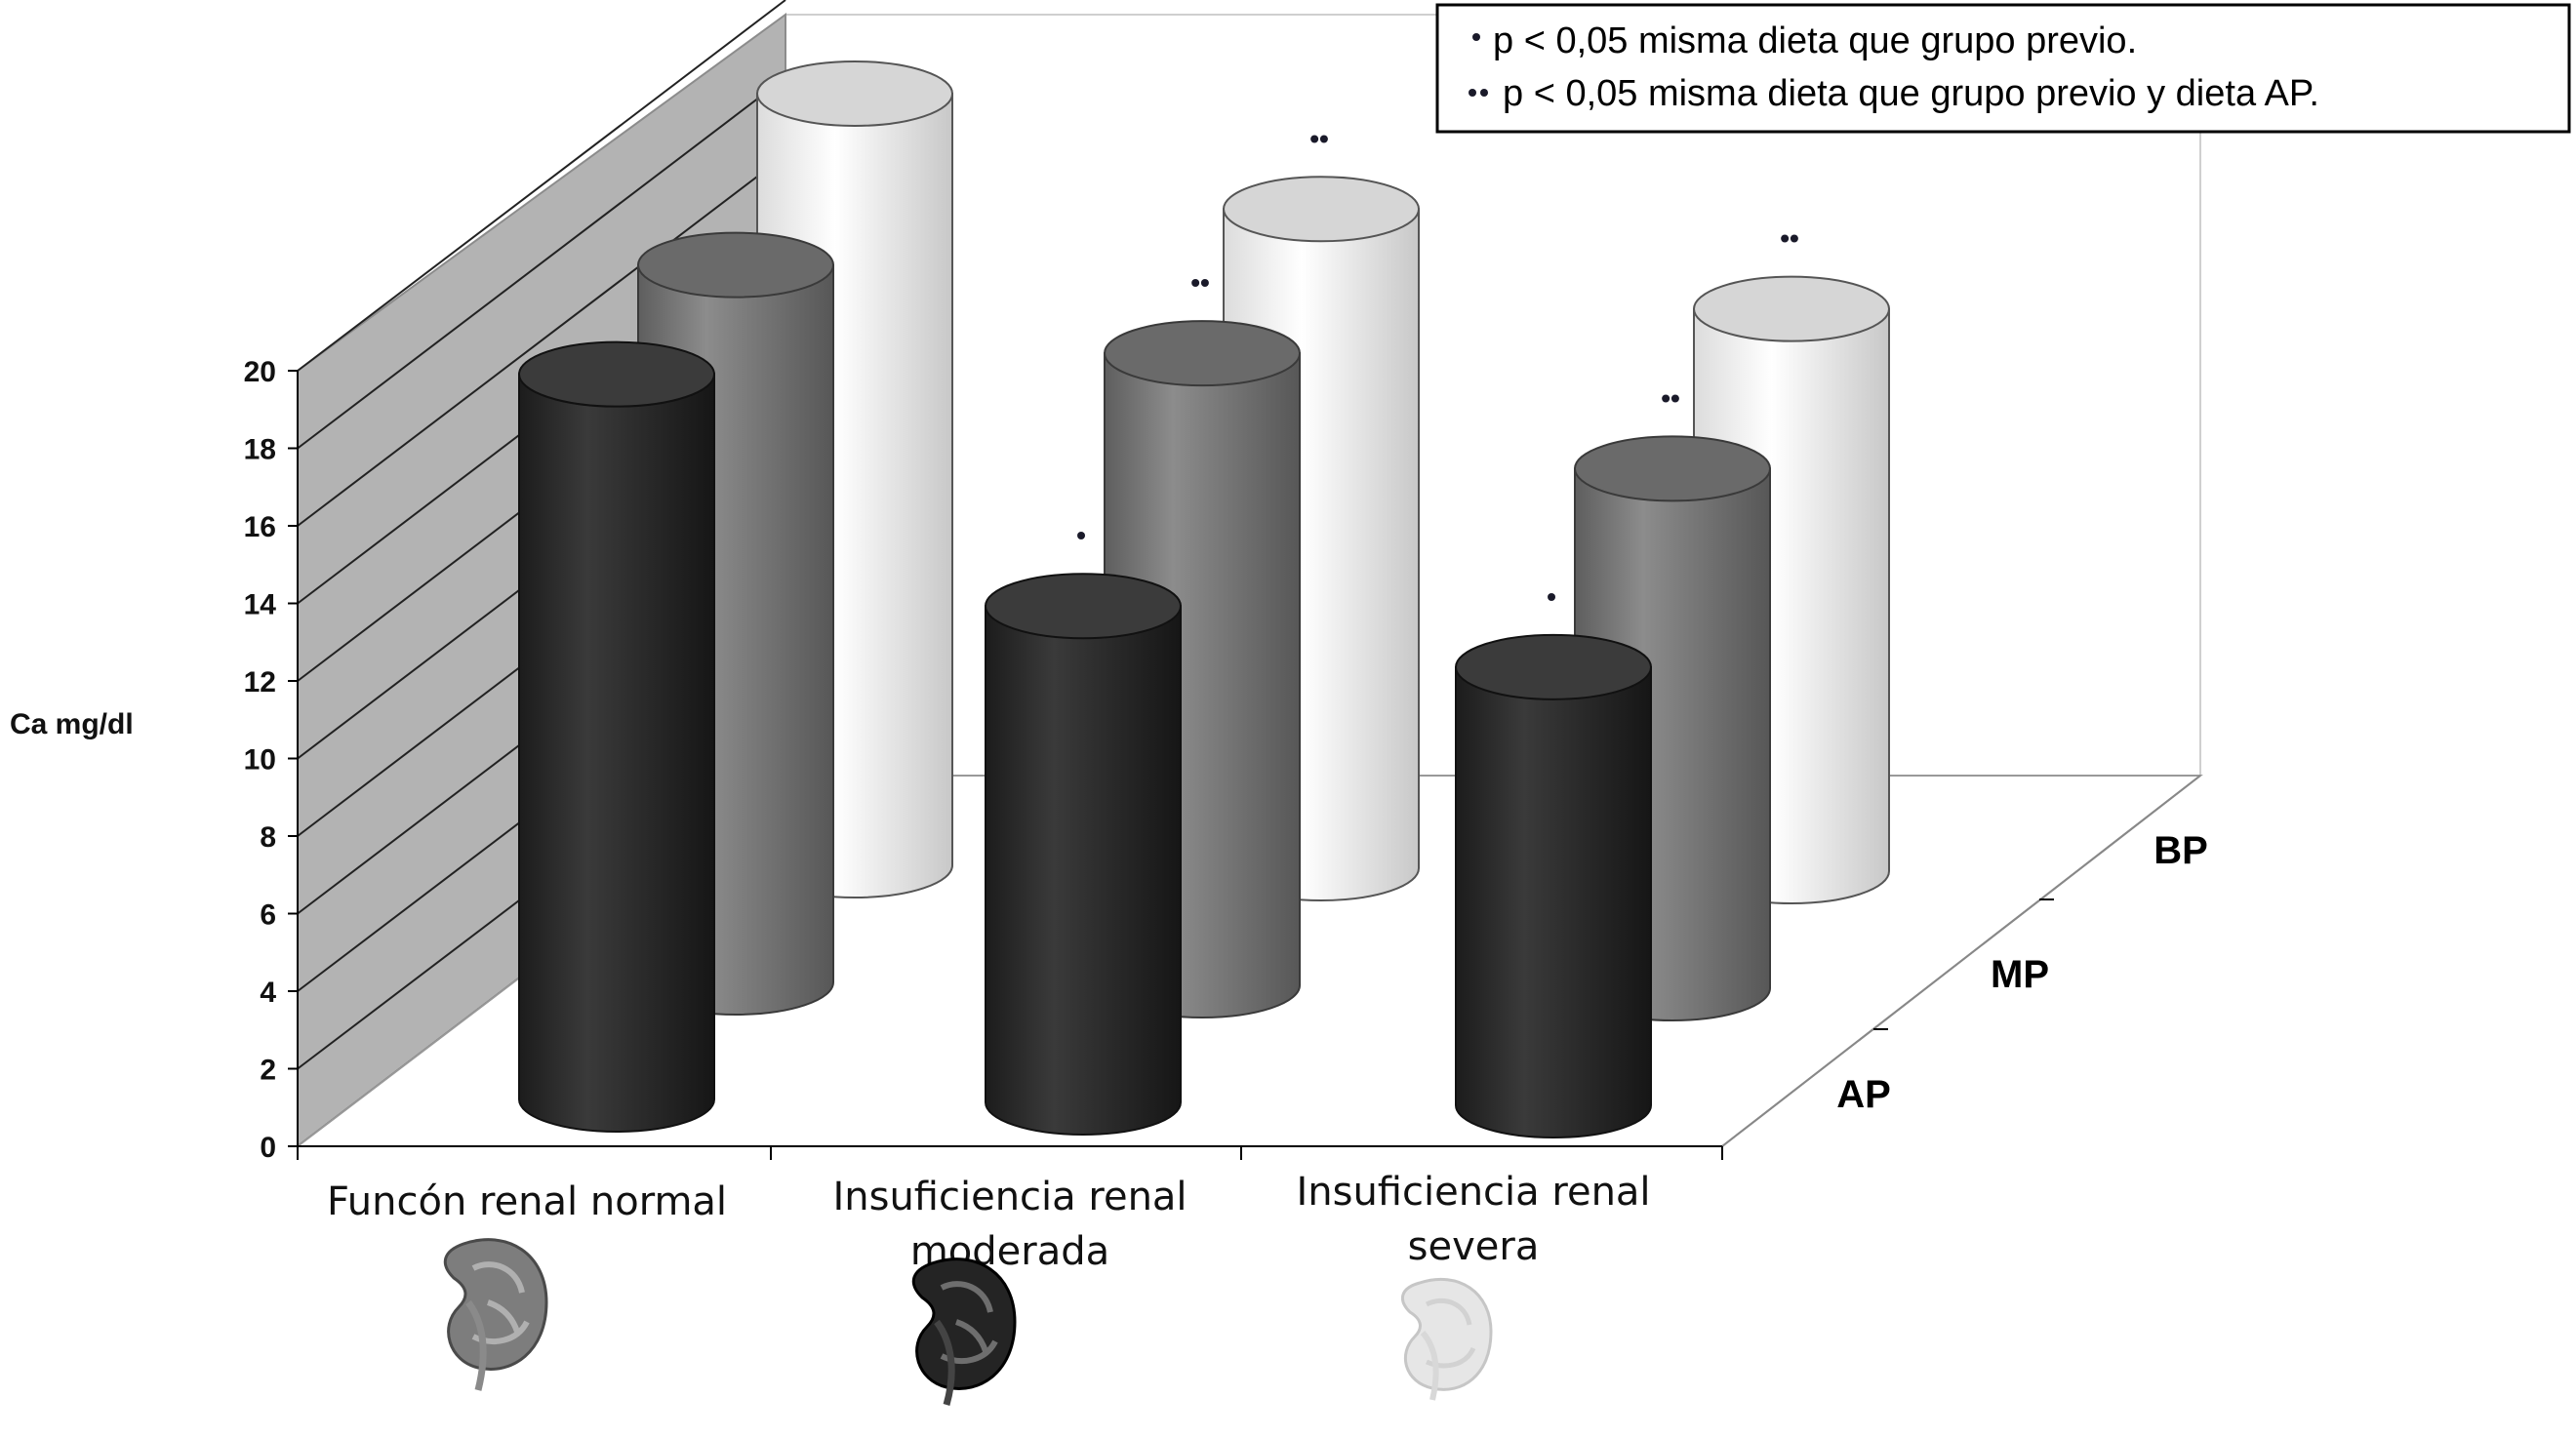 This screenshot has height=1437, width=2576. What do you see at coordinates (260, 605) in the screenshot?
I see `y-tick-label: 14` at bounding box center [260, 605].